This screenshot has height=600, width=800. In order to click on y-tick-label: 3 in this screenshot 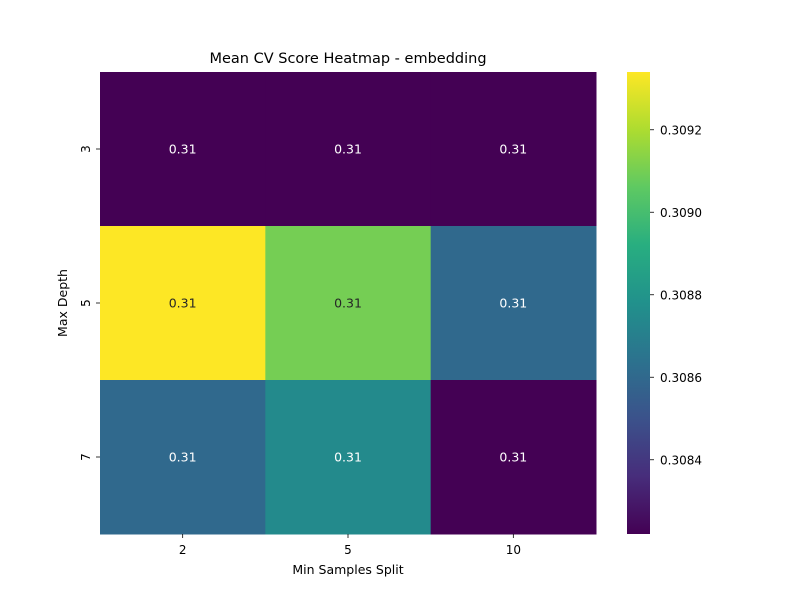, I will do `click(86, 149)`.